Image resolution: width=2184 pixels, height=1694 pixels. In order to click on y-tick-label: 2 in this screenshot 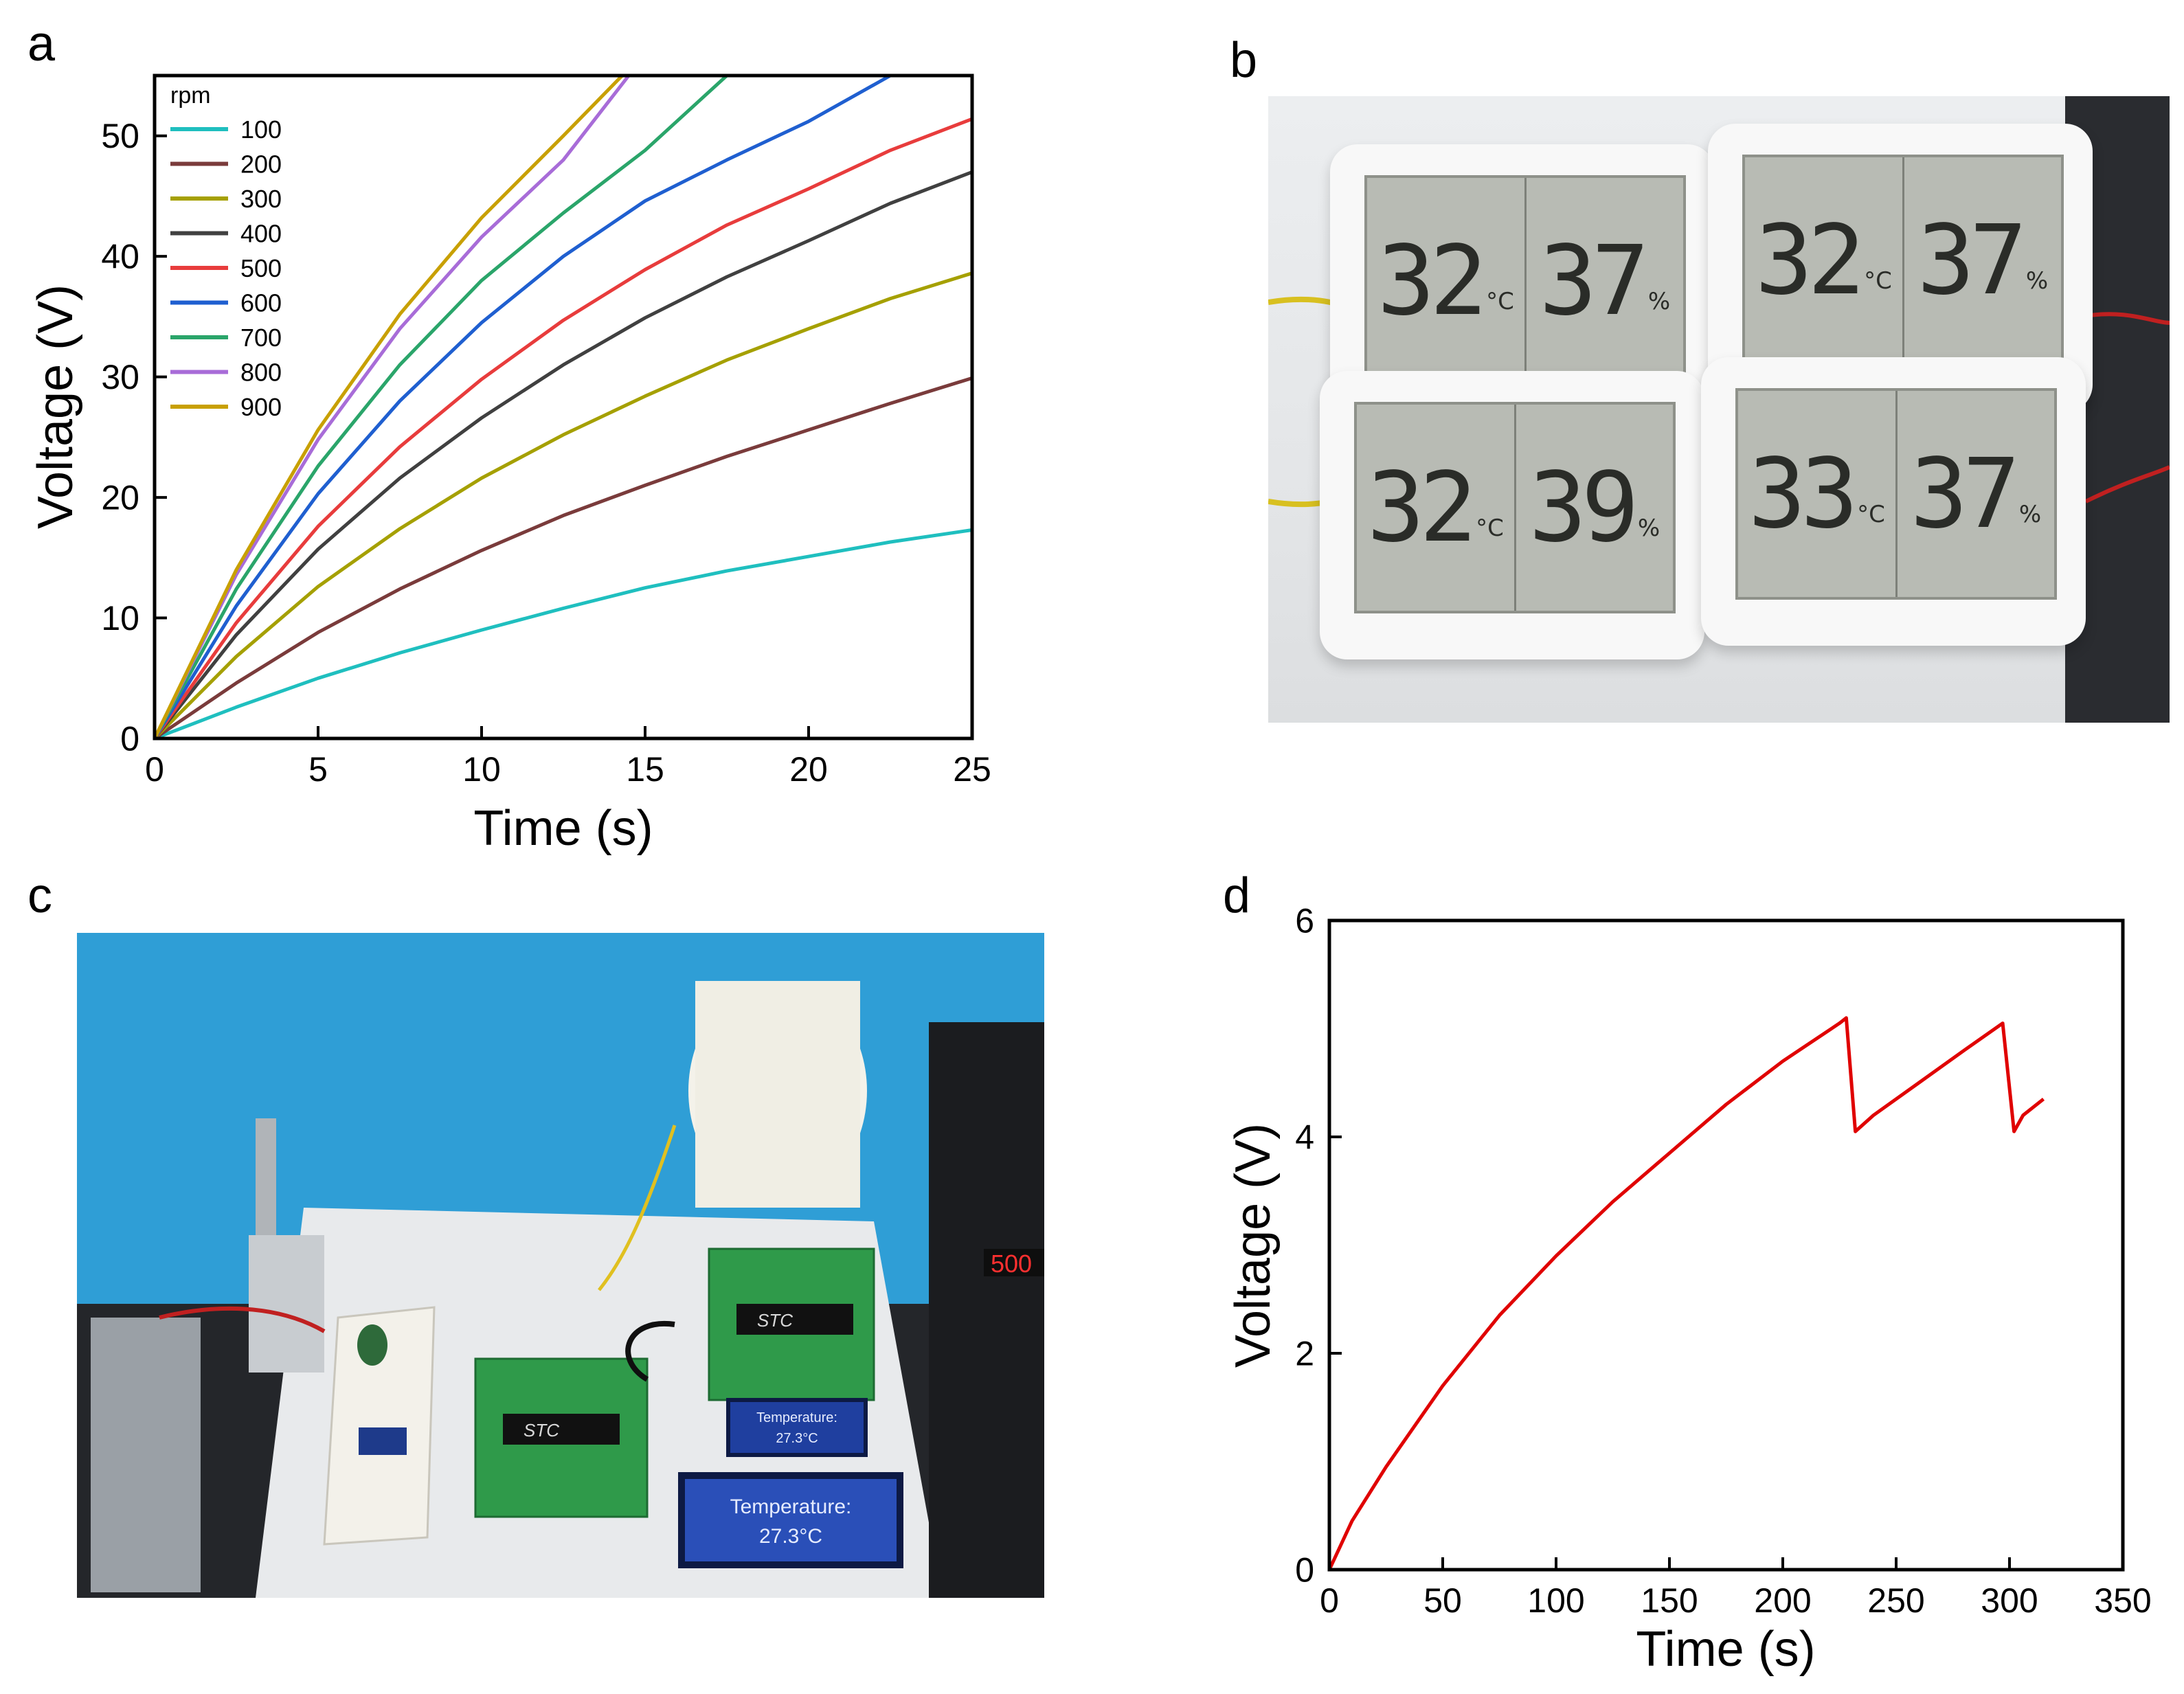, I will do `click(1304, 1354)`.